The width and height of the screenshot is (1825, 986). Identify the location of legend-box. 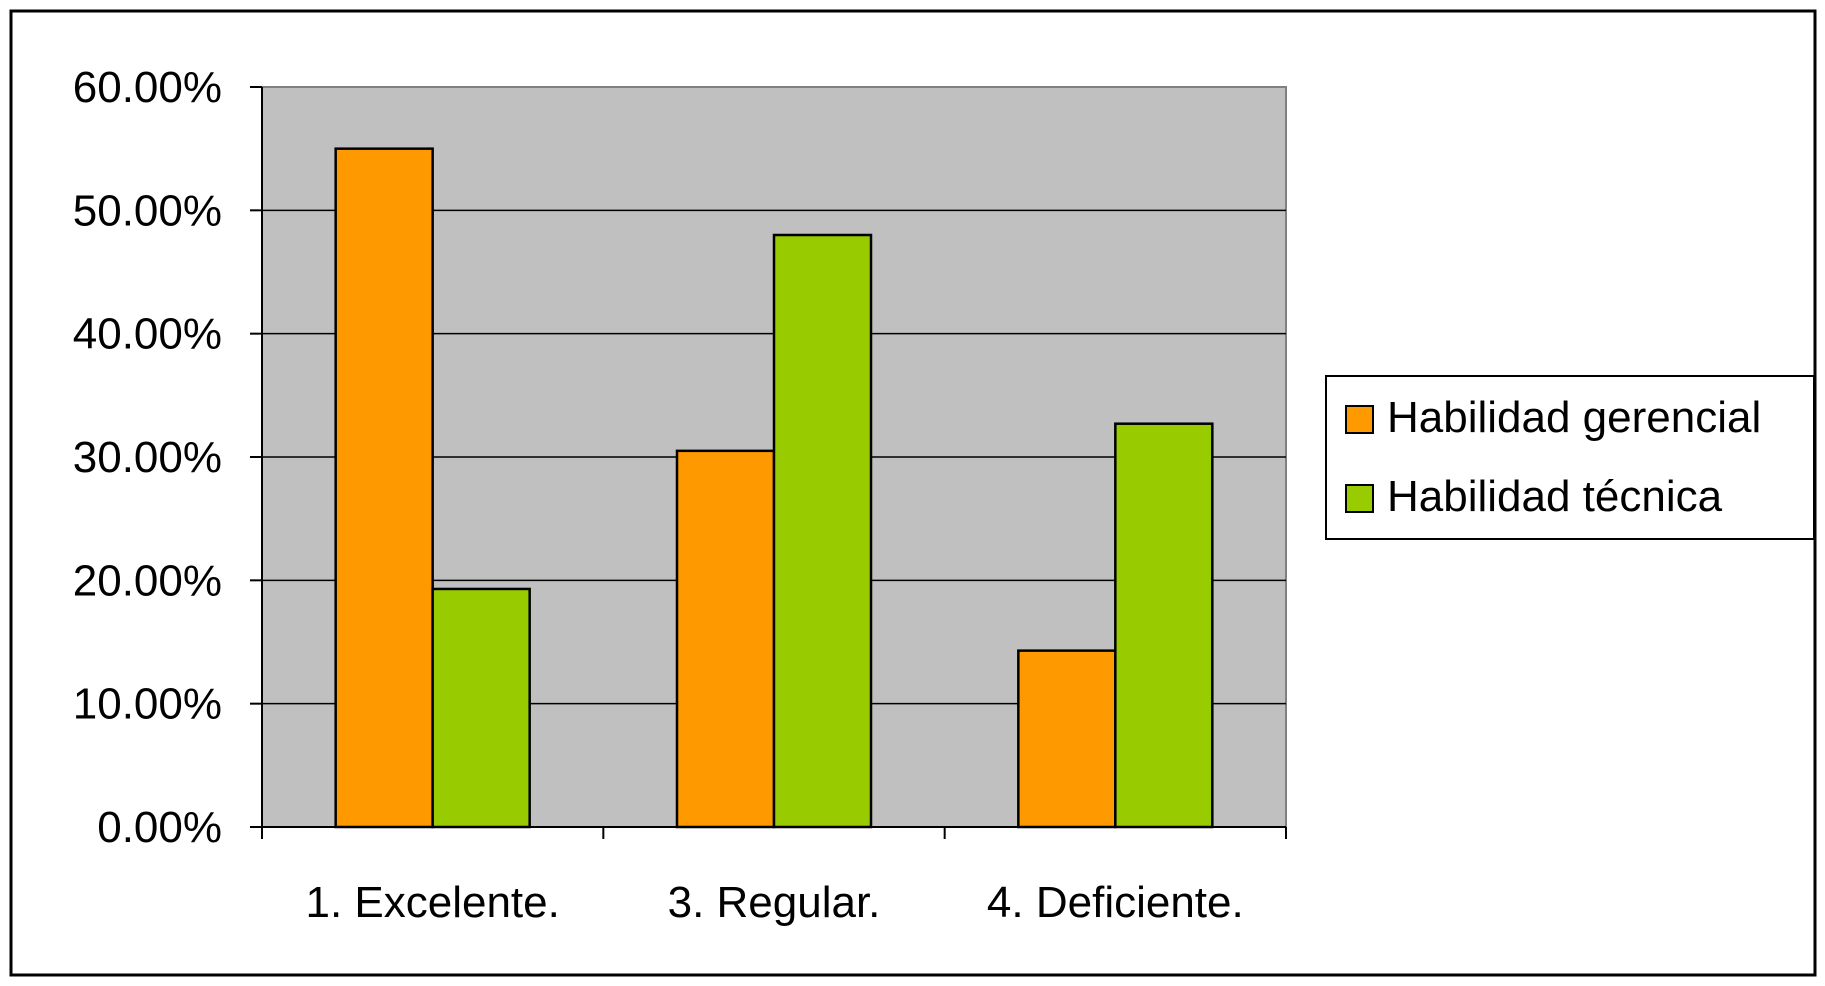
(1570, 457).